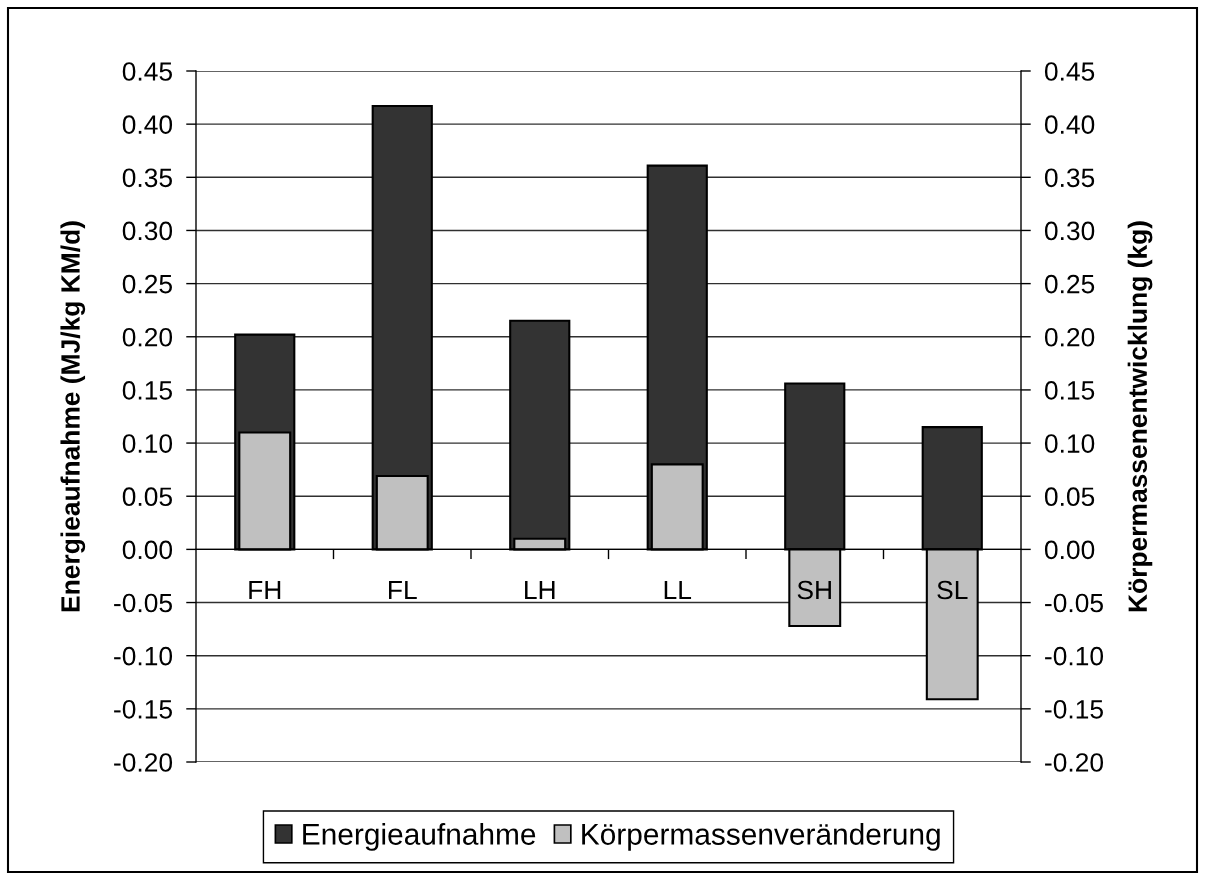  I want to click on y-tick-label: 0.45, so click(147, 71).